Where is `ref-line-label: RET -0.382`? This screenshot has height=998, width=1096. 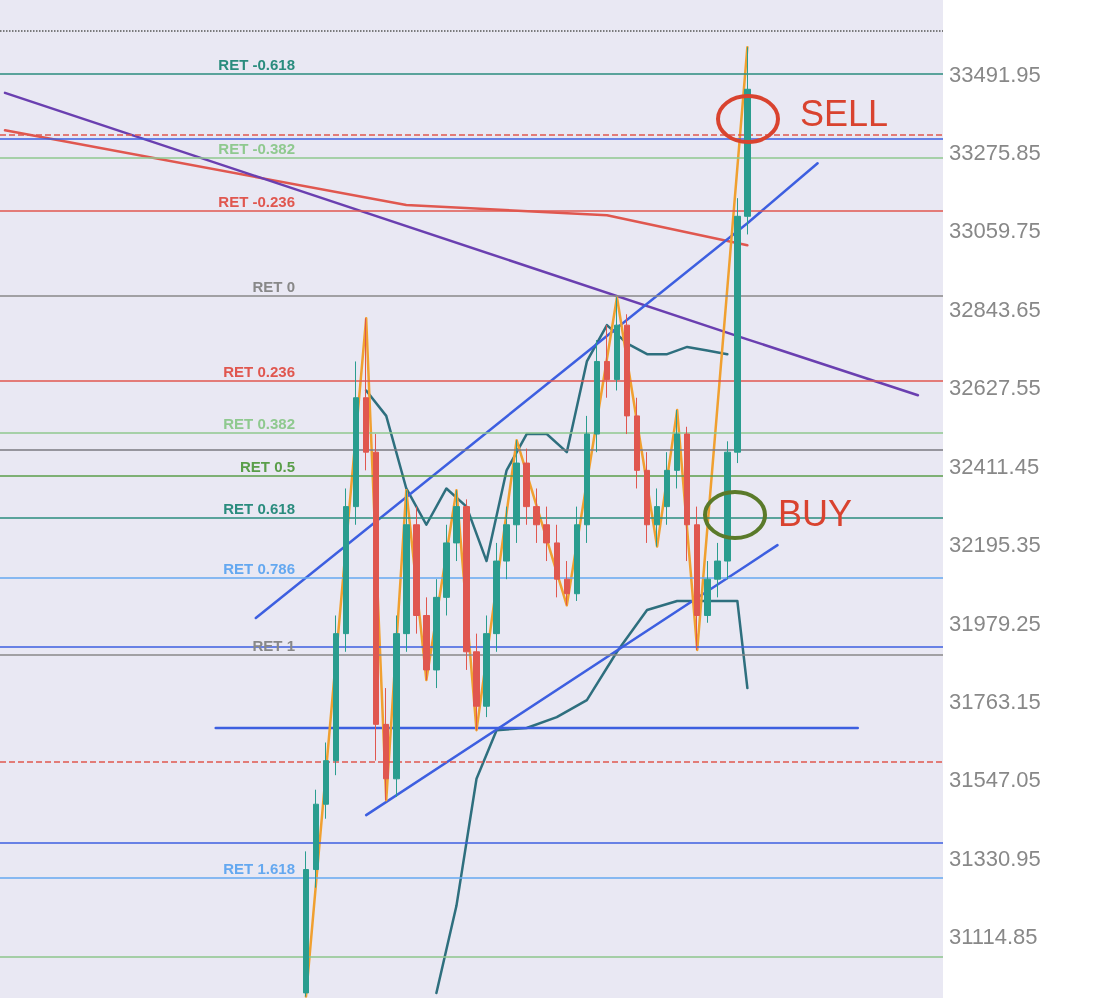
ref-line-label: RET -0.382 is located at coordinates (256, 149).